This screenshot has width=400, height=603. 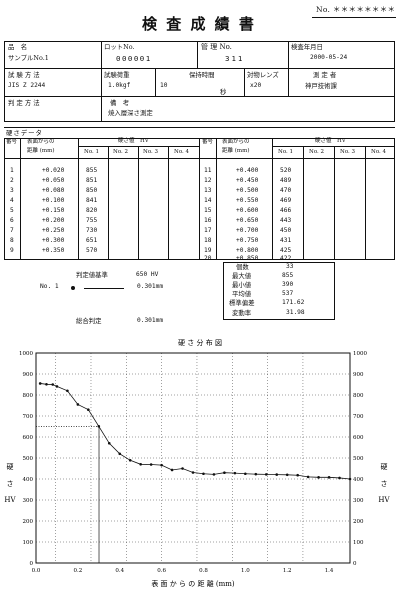 I want to click on col-header-distance: 表面からの, so click(x=41, y=142).